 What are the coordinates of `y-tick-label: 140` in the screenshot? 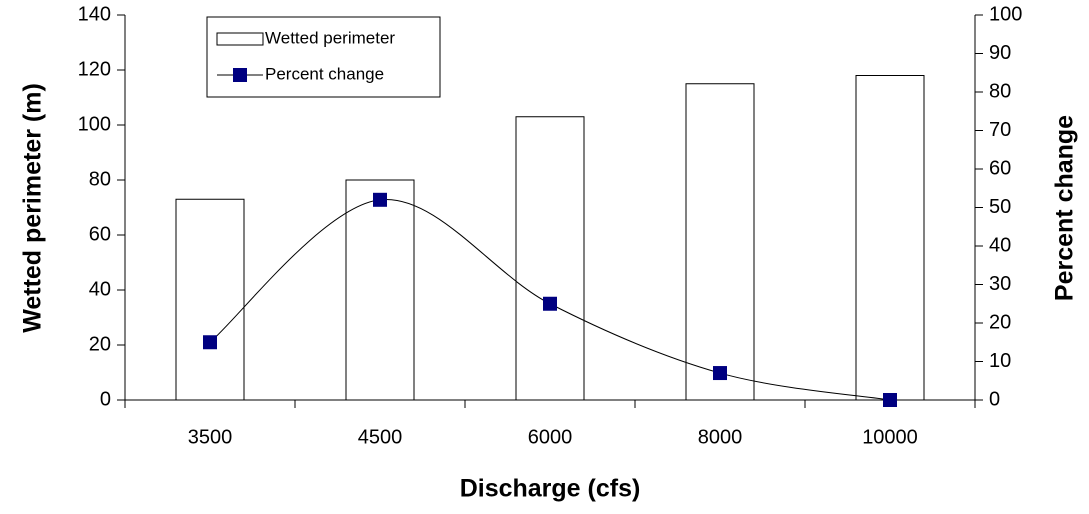 It's located at (94, 14).